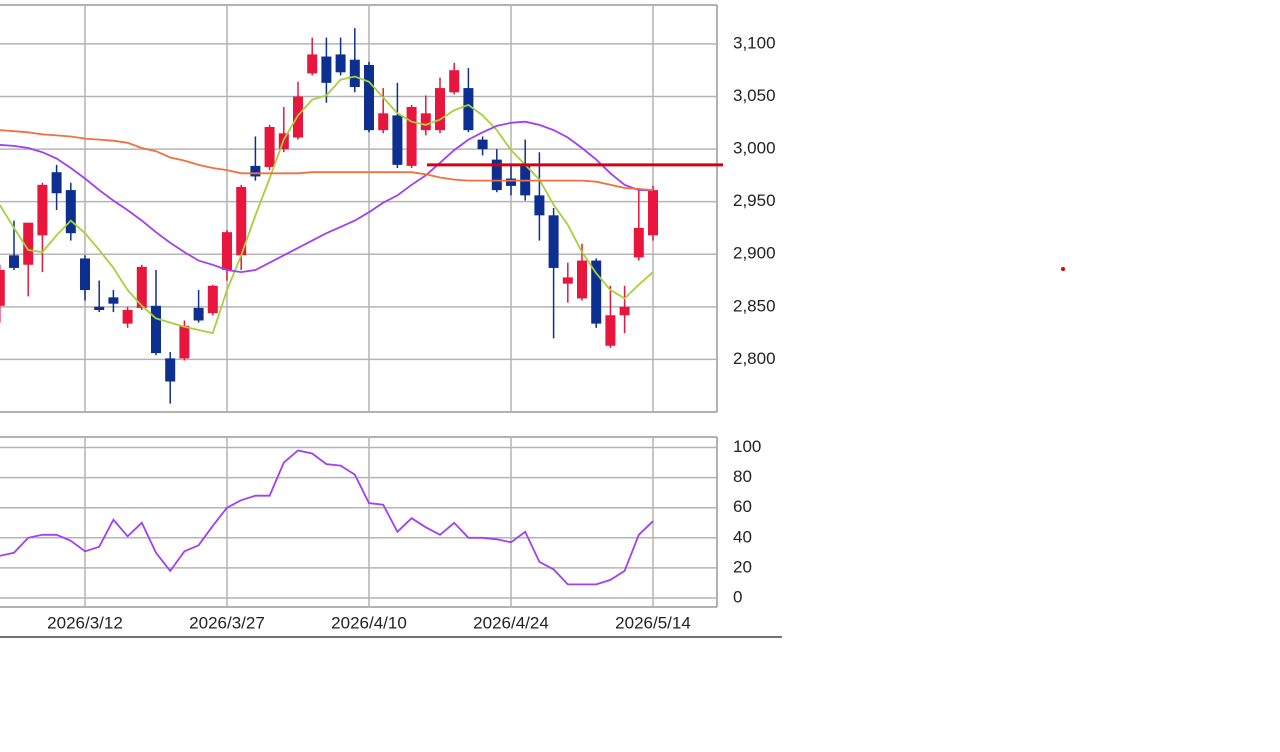 The width and height of the screenshot is (1280, 752). Describe the element at coordinates (754, 200) in the screenshot. I see `y-tick-label: 2,950` at that location.